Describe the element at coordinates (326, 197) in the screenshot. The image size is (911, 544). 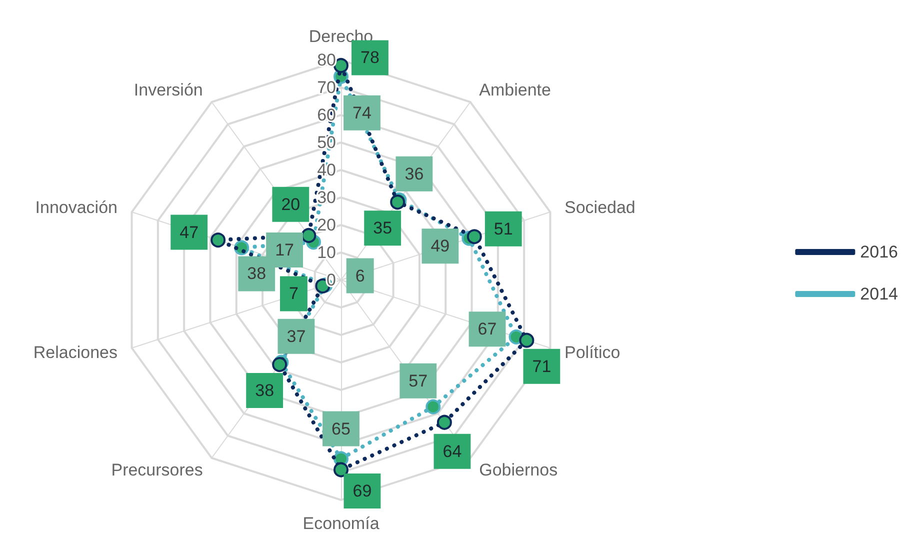
I see `y-tick-label: 30` at that location.